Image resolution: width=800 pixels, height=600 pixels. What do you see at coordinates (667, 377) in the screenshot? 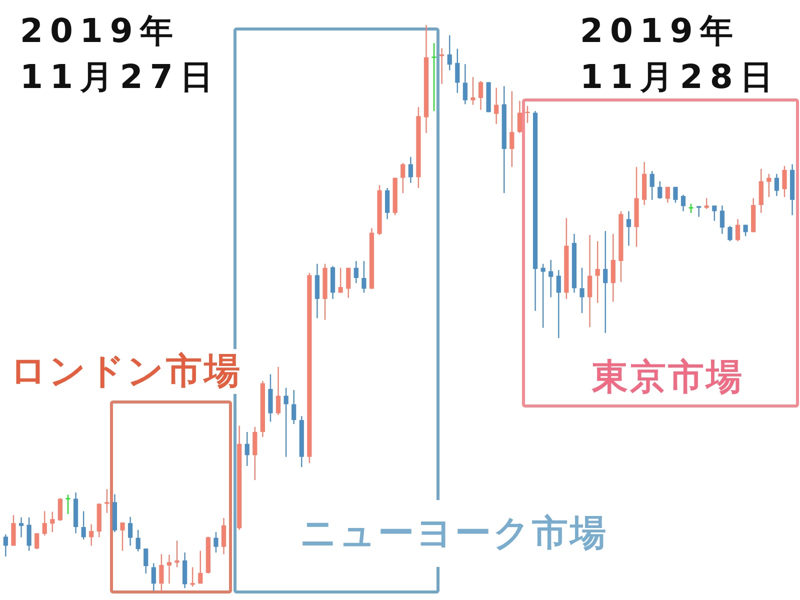
I see `annotation: 東京市場` at bounding box center [667, 377].